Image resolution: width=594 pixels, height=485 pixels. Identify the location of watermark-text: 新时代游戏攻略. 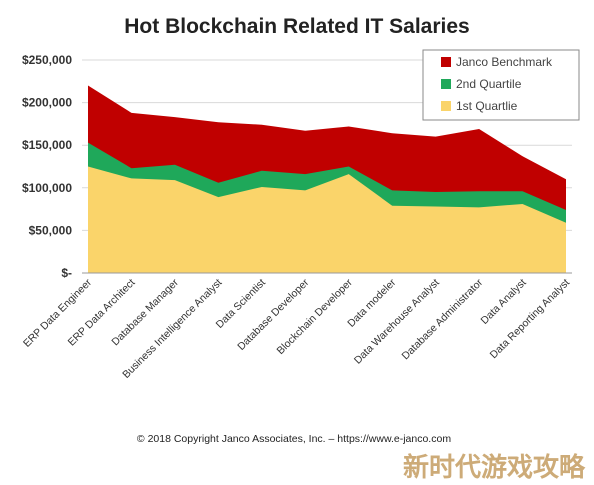
(494, 467).